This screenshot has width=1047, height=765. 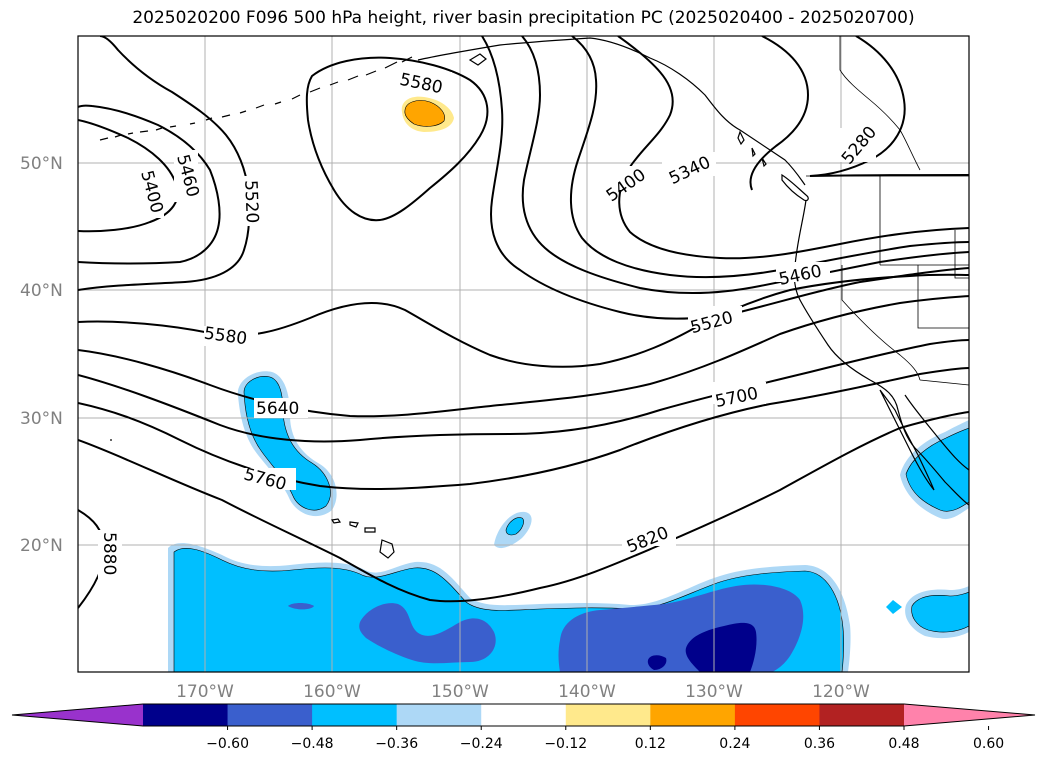 I want to click on colorbar-tick-label: 0.60, so click(x=988, y=744).